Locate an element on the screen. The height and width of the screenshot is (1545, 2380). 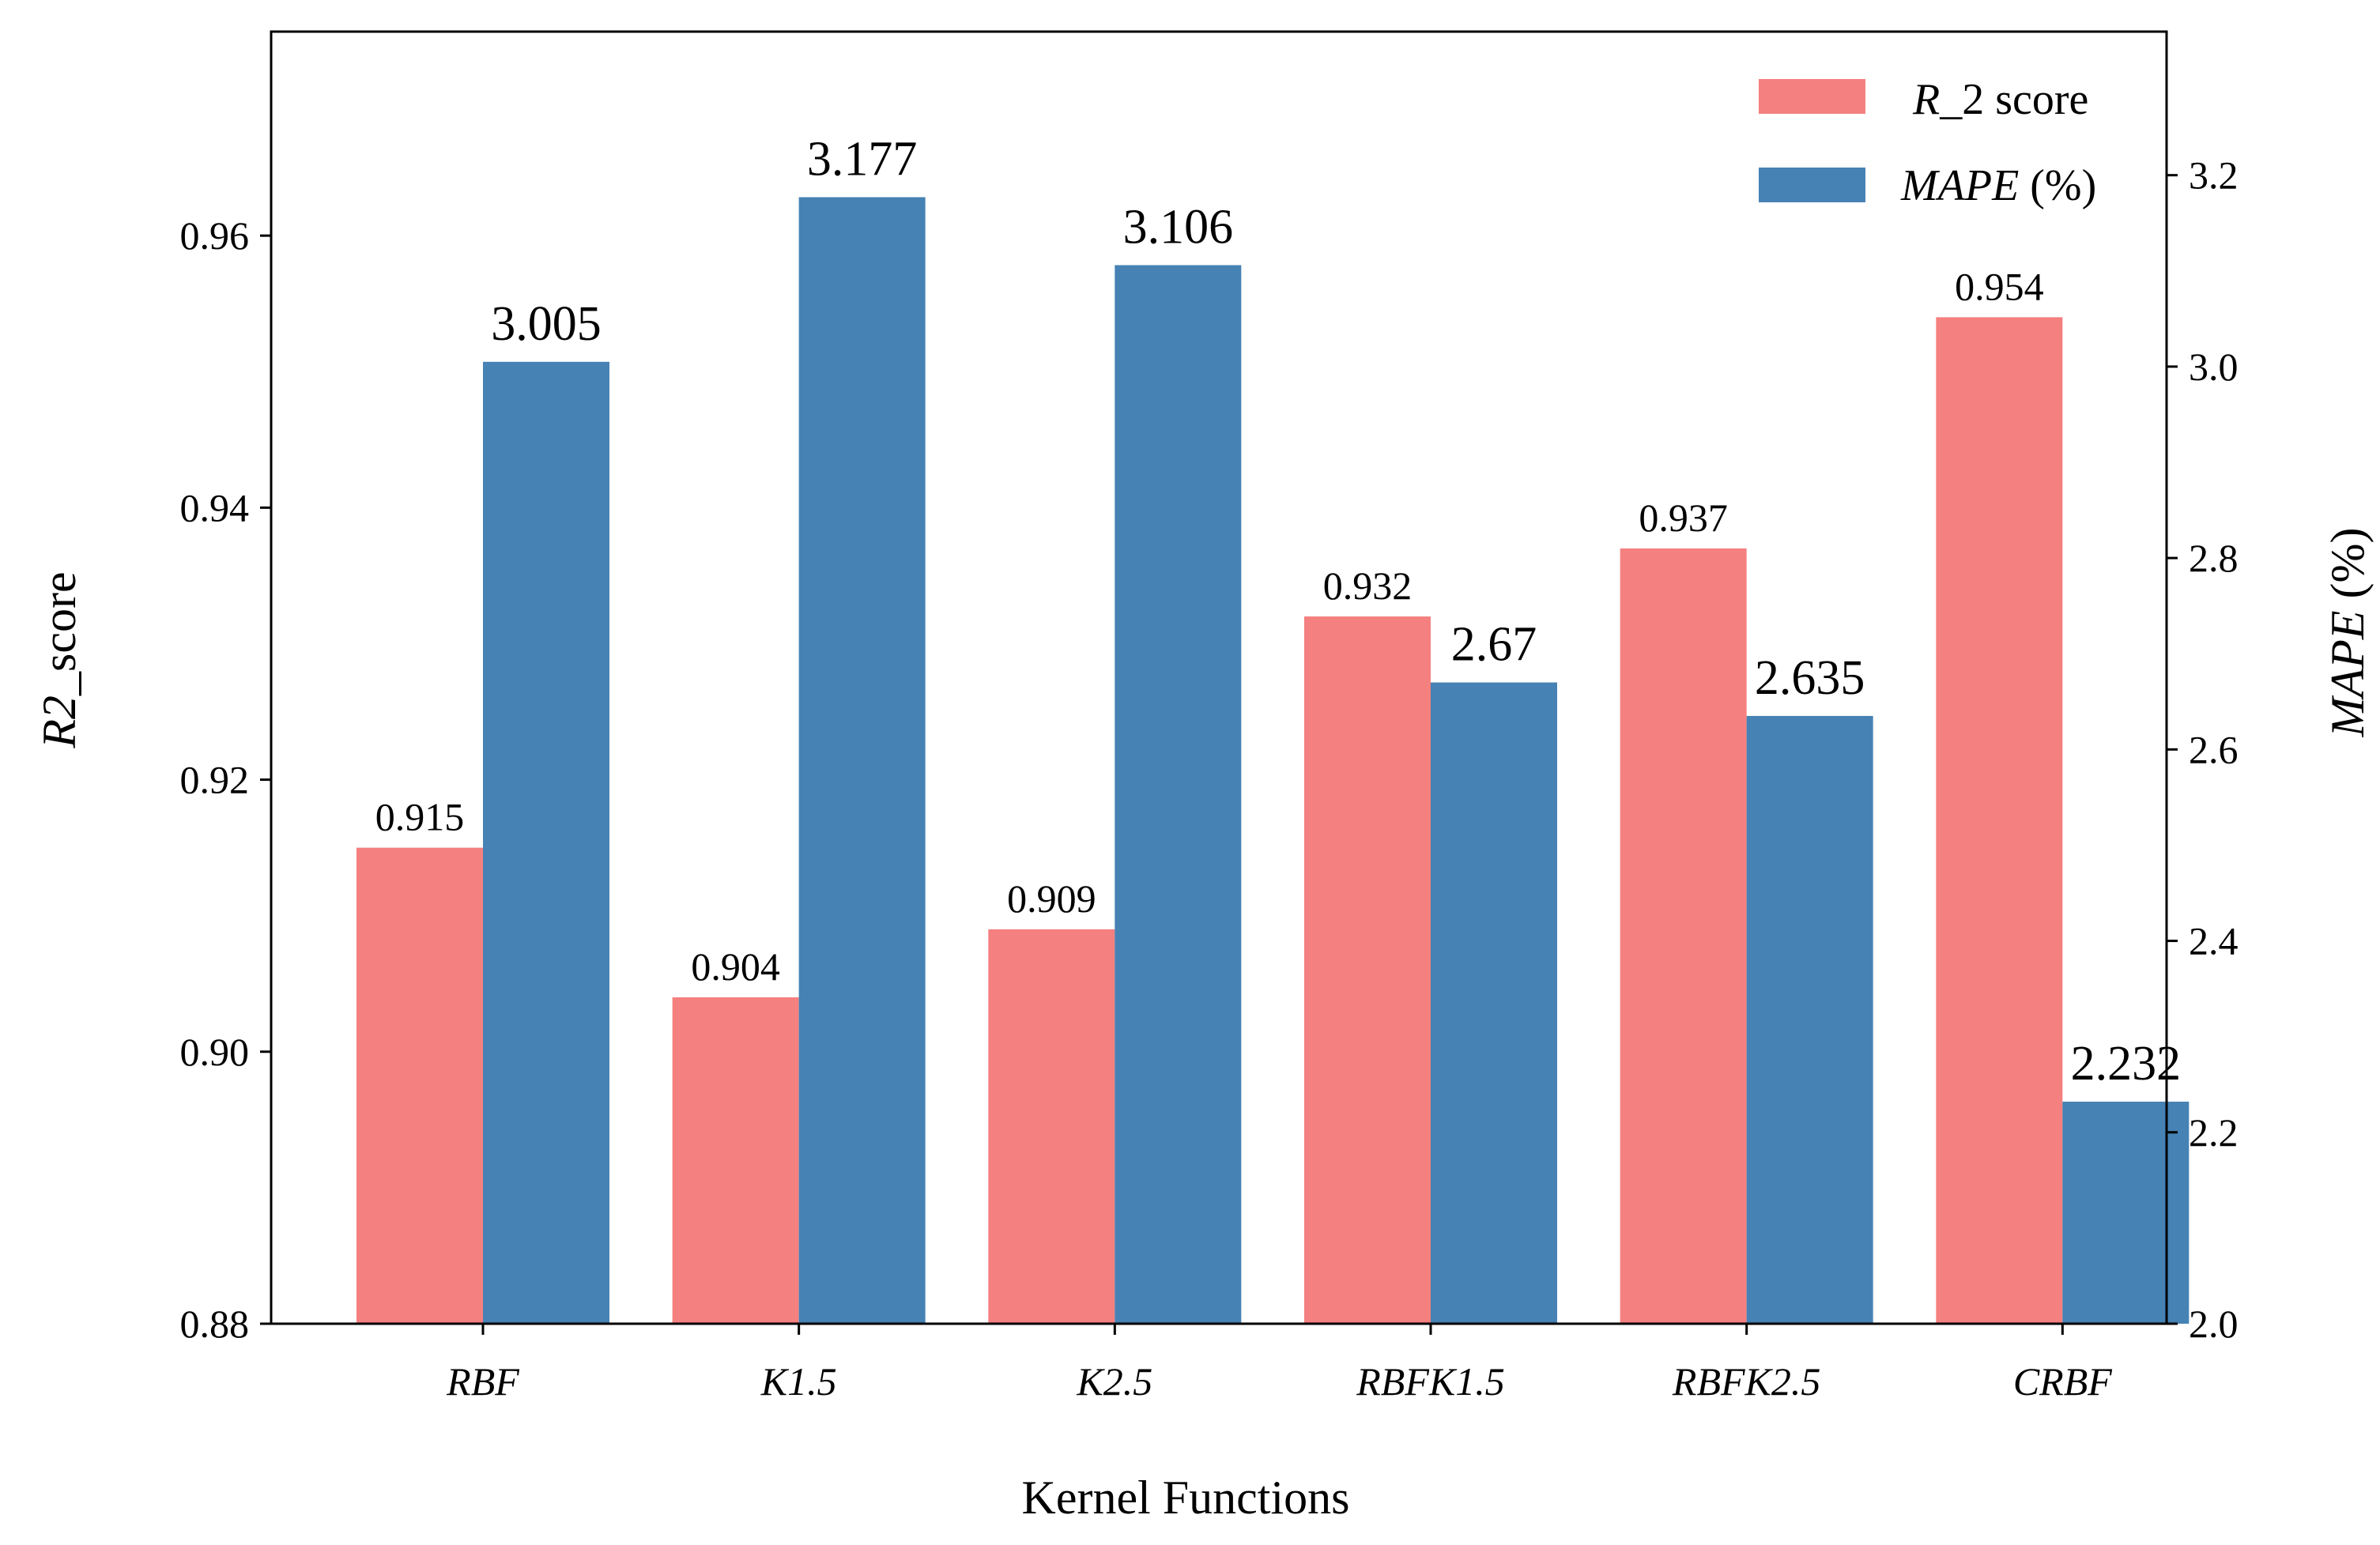
x-tick-label-RBF: RBF is located at coordinates (482, 1382).